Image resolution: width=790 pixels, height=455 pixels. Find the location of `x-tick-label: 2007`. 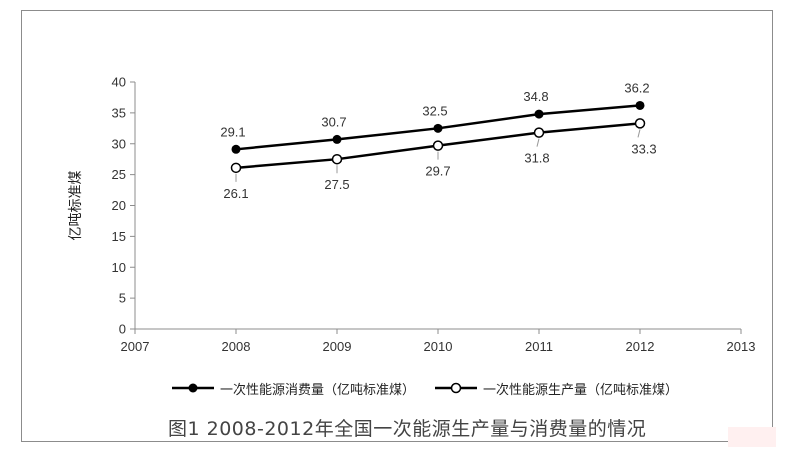

x-tick-label: 2007 is located at coordinates (135, 346).